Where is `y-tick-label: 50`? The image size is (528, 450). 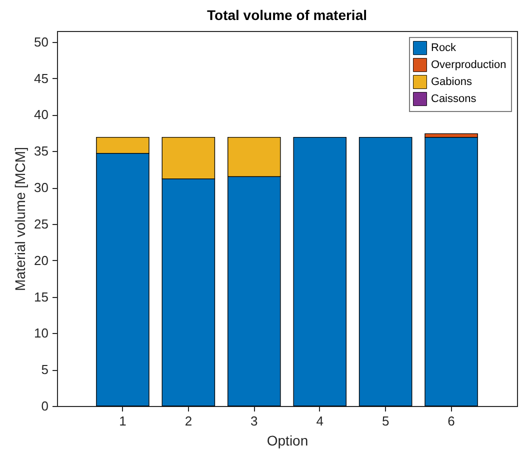
y-tick-label: 50 is located at coordinates (41, 42).